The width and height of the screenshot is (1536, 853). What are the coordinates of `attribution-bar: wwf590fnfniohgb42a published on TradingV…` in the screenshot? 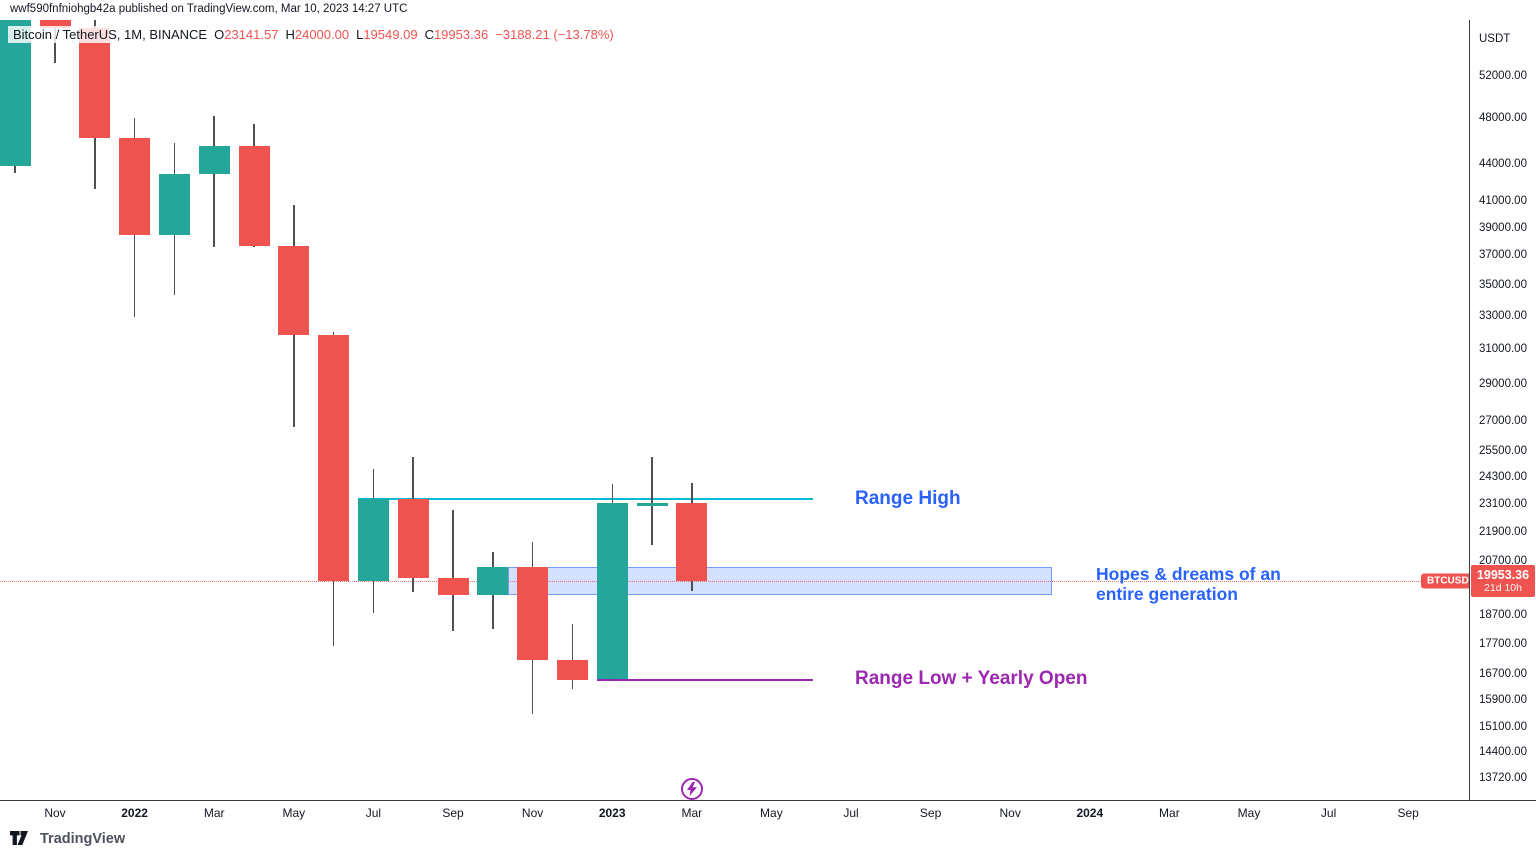 It's located at (768, 10).